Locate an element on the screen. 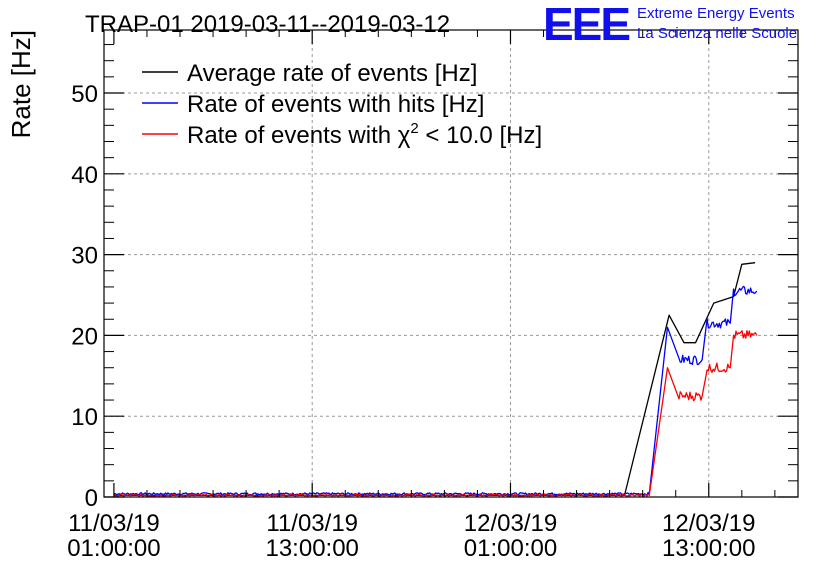  logo-line1: Extreme Energy Events is located at coordinates (716, 13).